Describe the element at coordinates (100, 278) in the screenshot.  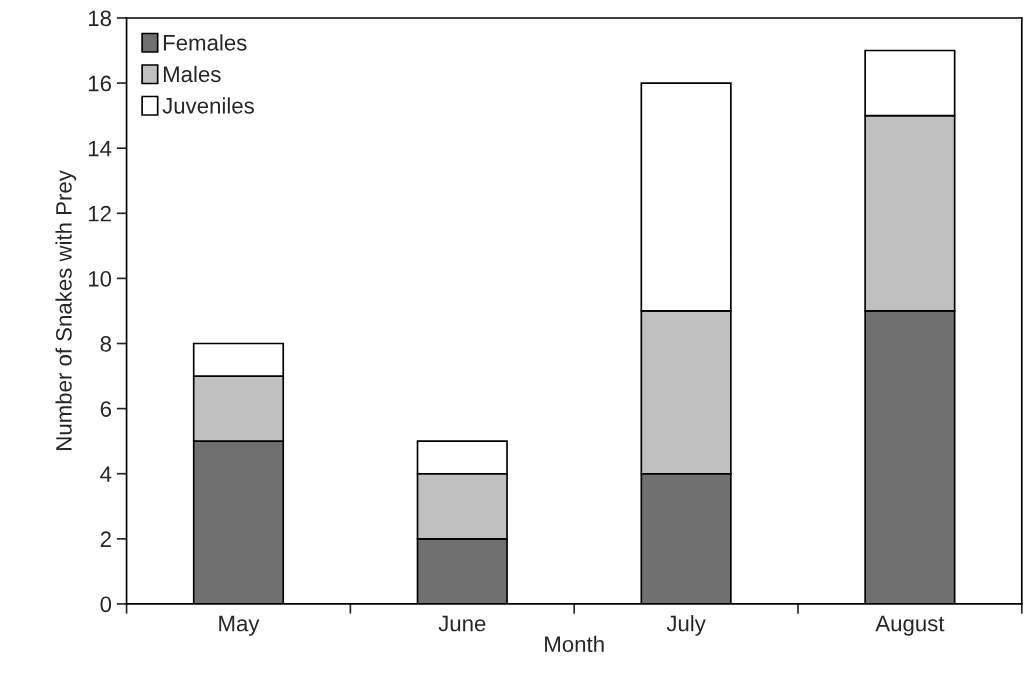
I see `y-tick-label: 10` at that location.